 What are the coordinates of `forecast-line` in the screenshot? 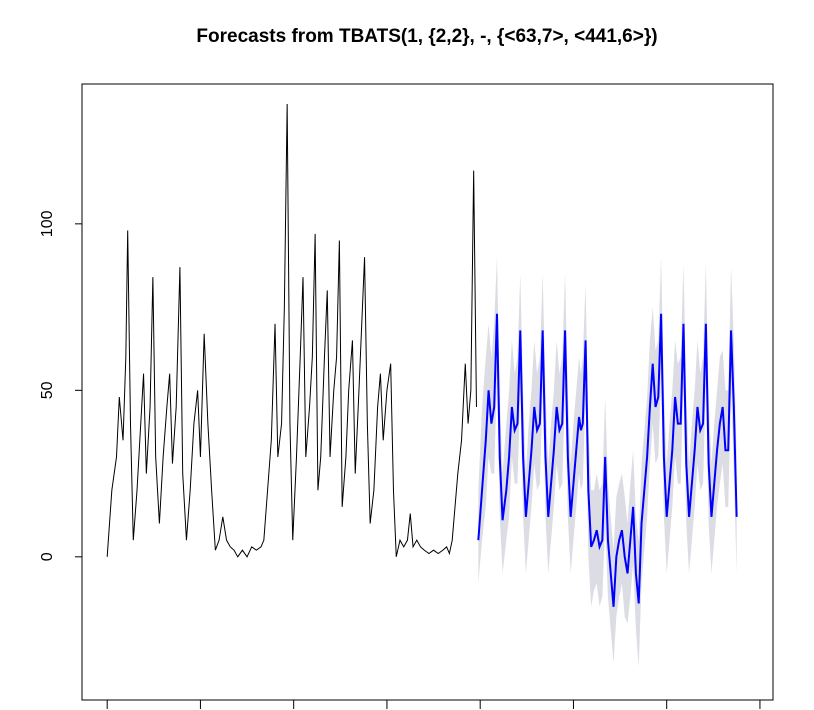 It's located at (607, 460).